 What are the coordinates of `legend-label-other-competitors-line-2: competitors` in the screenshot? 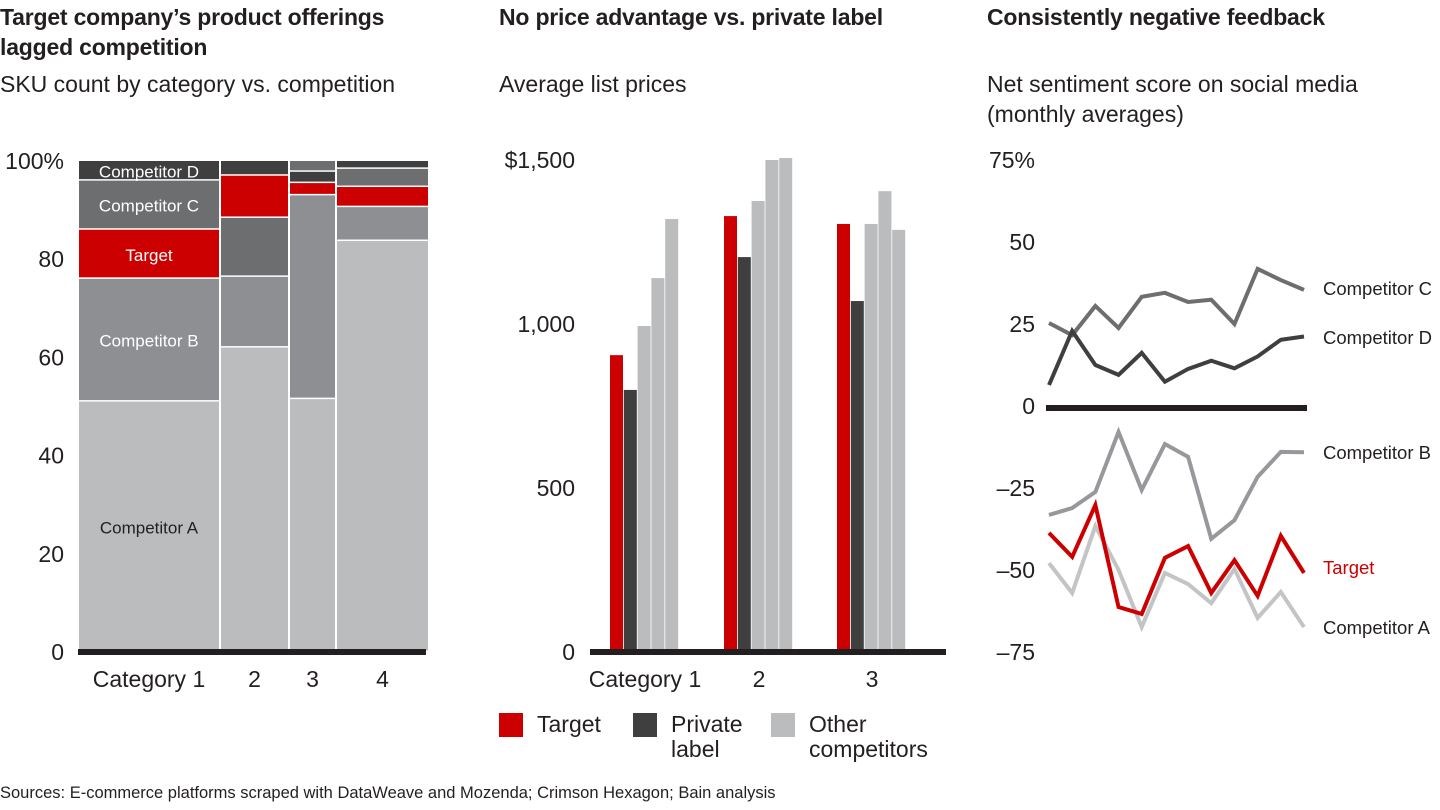 It's located at (868, 749).